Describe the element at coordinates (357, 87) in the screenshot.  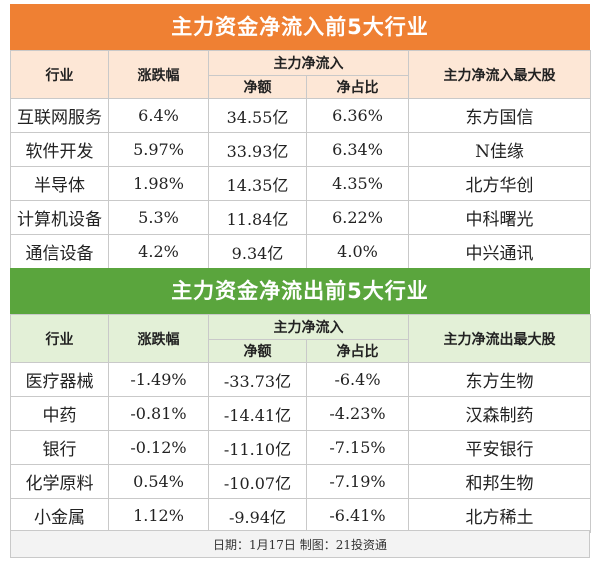
I see `inflow-header-net-ratio: 净占比` at that location.